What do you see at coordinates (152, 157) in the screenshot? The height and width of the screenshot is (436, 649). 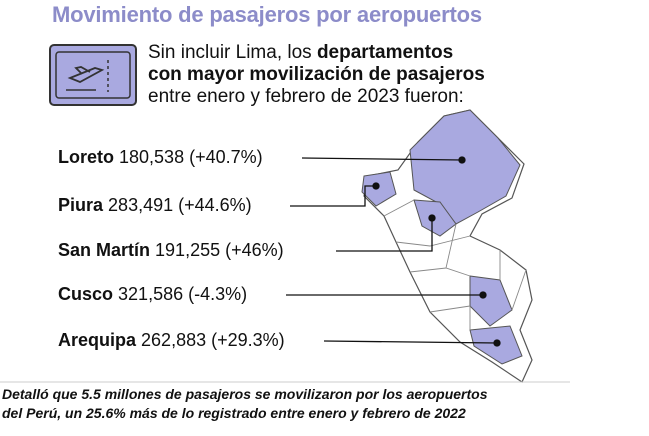 I see `item-passengers: 180,538` at bounding box center [152, 157].